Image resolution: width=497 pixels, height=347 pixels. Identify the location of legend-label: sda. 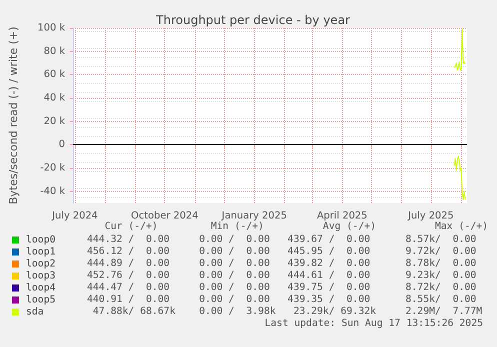
(35, 312).